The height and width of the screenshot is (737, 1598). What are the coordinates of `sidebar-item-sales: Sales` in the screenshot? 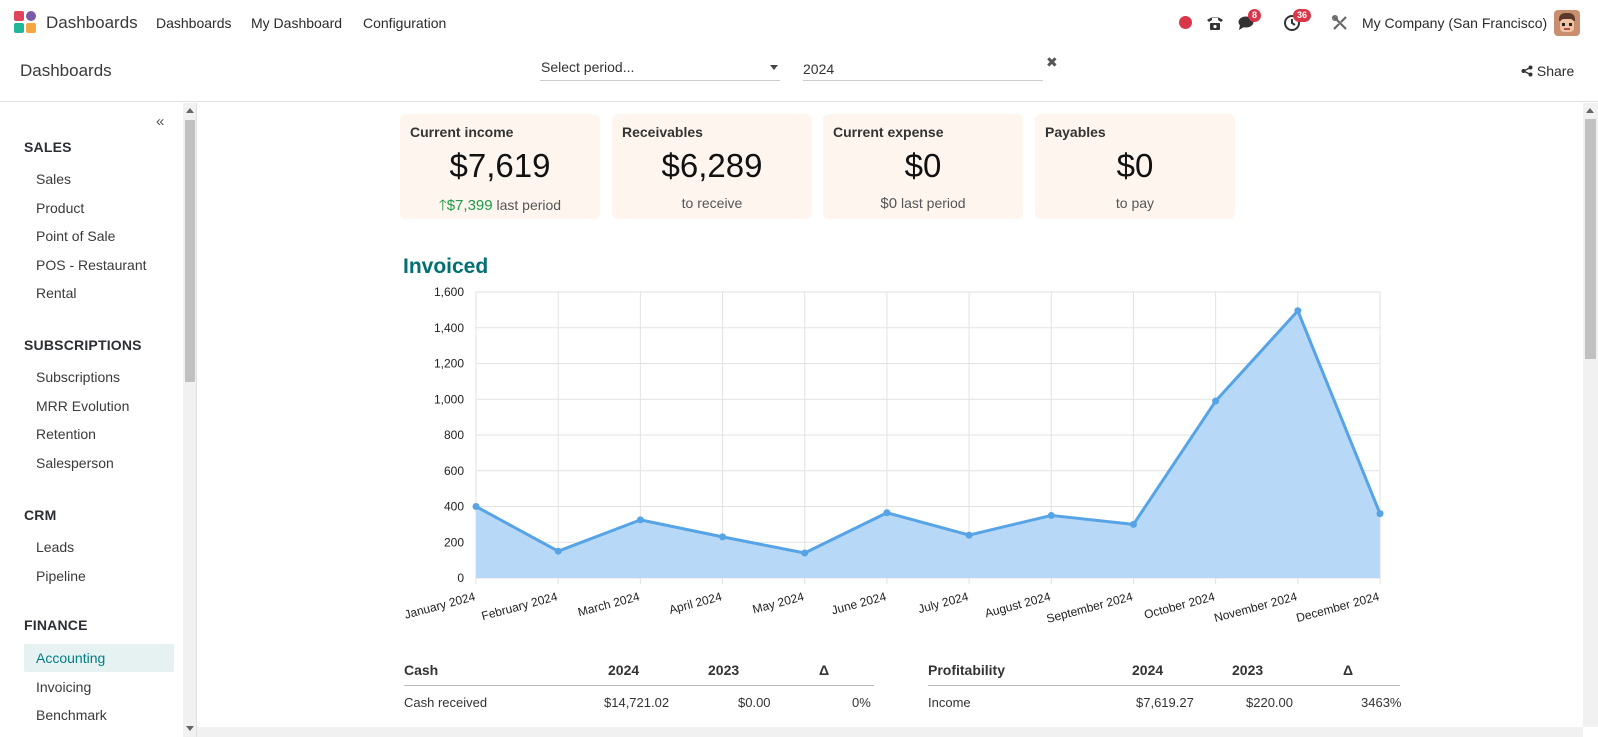 It's located at (54, 179).